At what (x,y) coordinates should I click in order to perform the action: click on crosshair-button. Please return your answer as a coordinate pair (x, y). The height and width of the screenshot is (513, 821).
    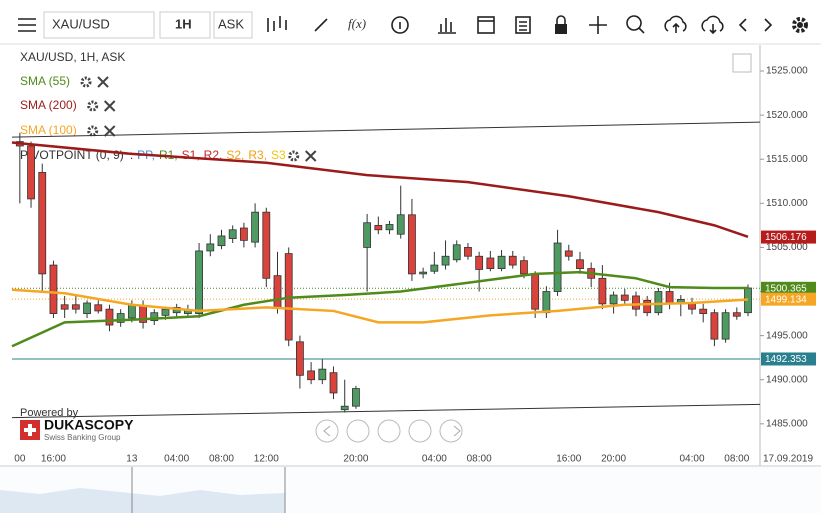
    Looking at the image, I should click on (598, 25).